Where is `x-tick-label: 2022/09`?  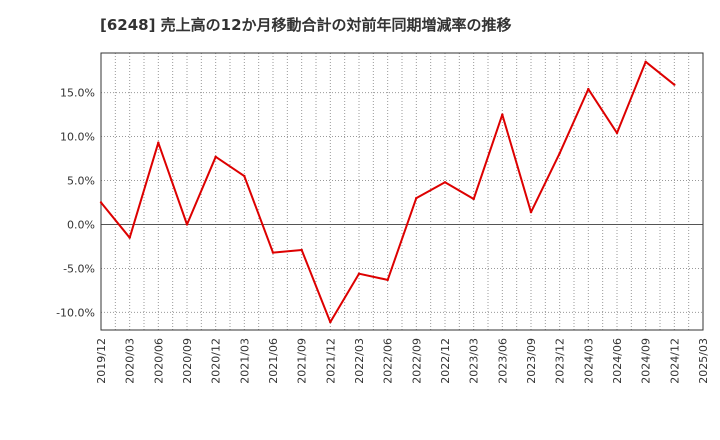 x-tick-label: 2022/09 is located at coordinates (416, 361).